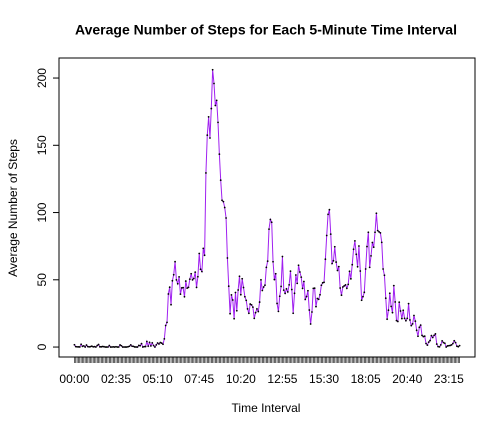  I want to click on x-tick-label: 18:05, so click(366, 379).